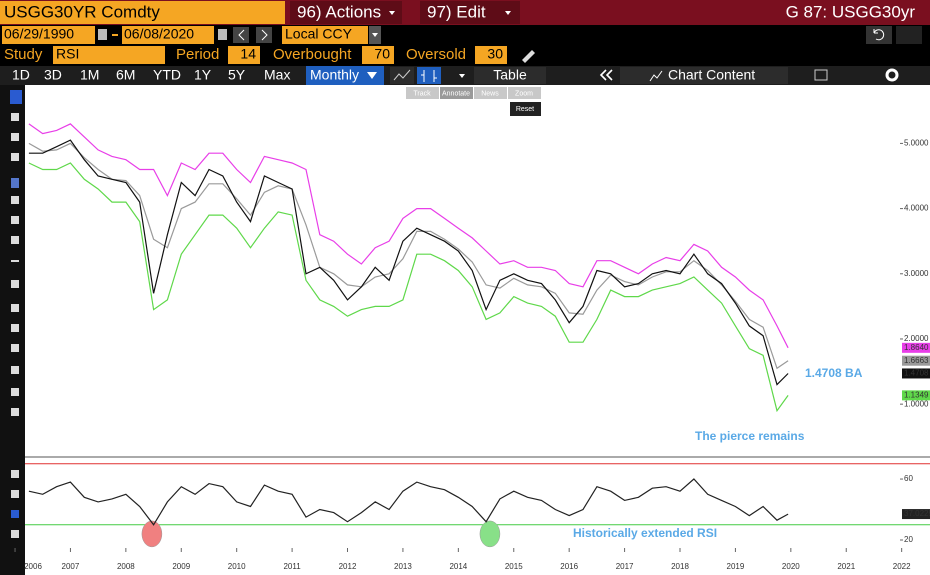  I want to click on redo-button, so click(909, 35).